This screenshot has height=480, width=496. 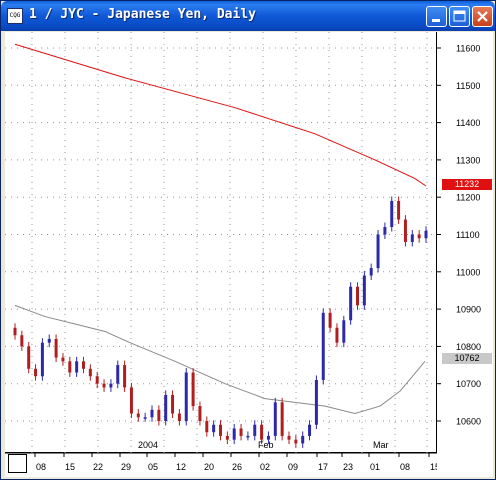 I want to click on time-tick-label: 26, so click(x=237, y=467).